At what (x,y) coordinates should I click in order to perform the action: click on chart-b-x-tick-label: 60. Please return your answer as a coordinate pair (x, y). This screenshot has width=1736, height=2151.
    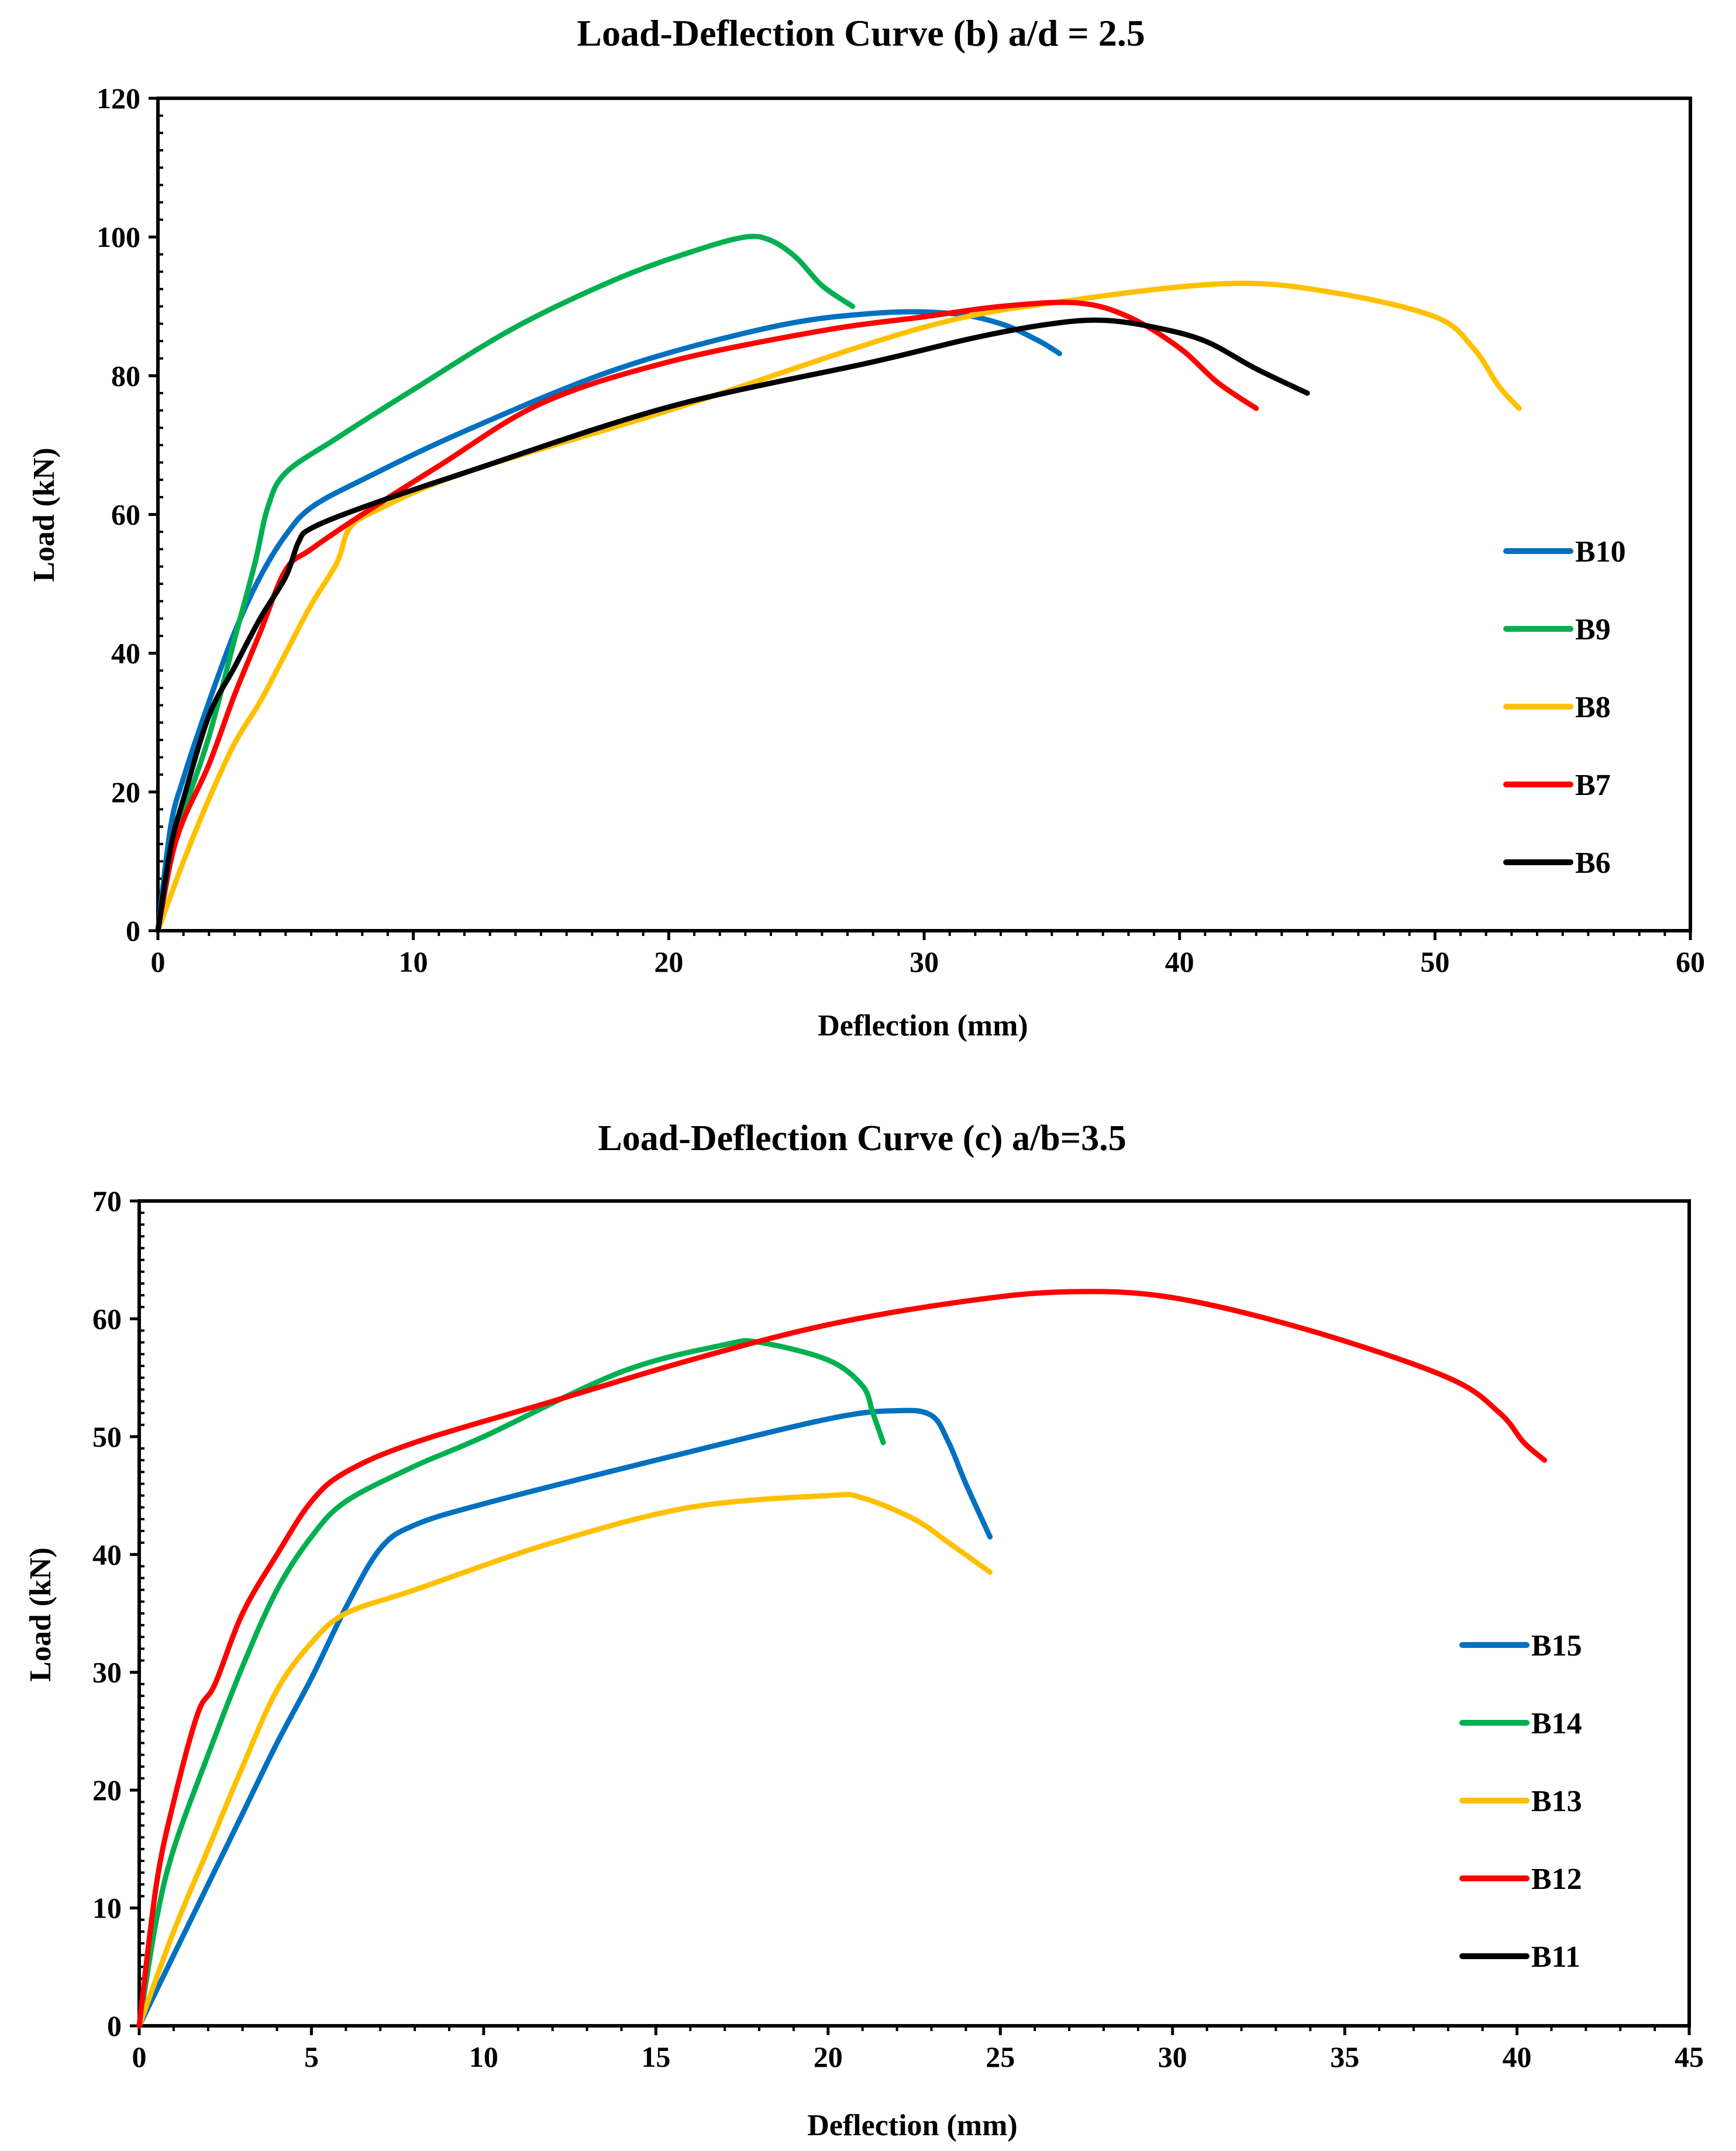
    Looking at the image, I should click on (1690, 961).